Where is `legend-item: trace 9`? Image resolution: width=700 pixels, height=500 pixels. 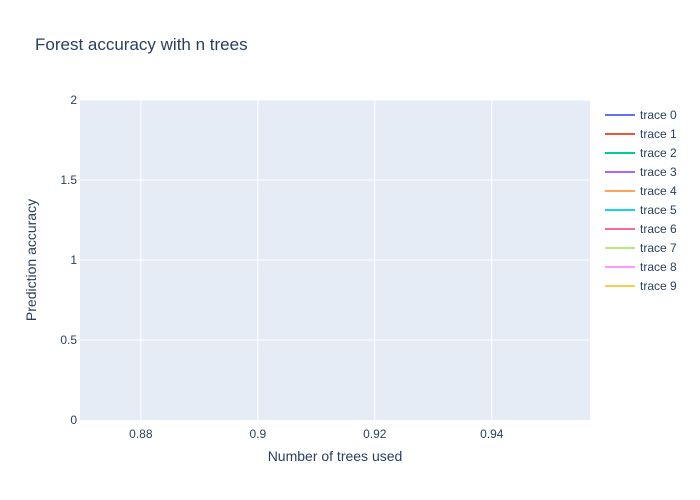 legend-item: trace 9 is located at coordinates (641, 286).